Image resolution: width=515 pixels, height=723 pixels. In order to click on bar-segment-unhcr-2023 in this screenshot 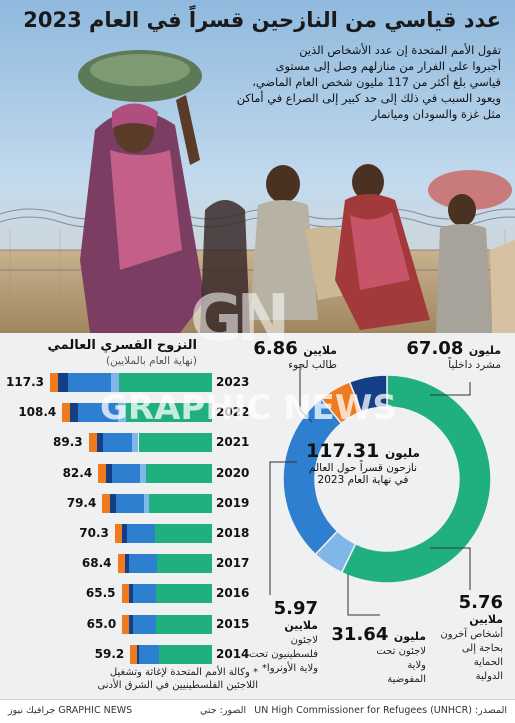, I will do `click(89, 382)`.